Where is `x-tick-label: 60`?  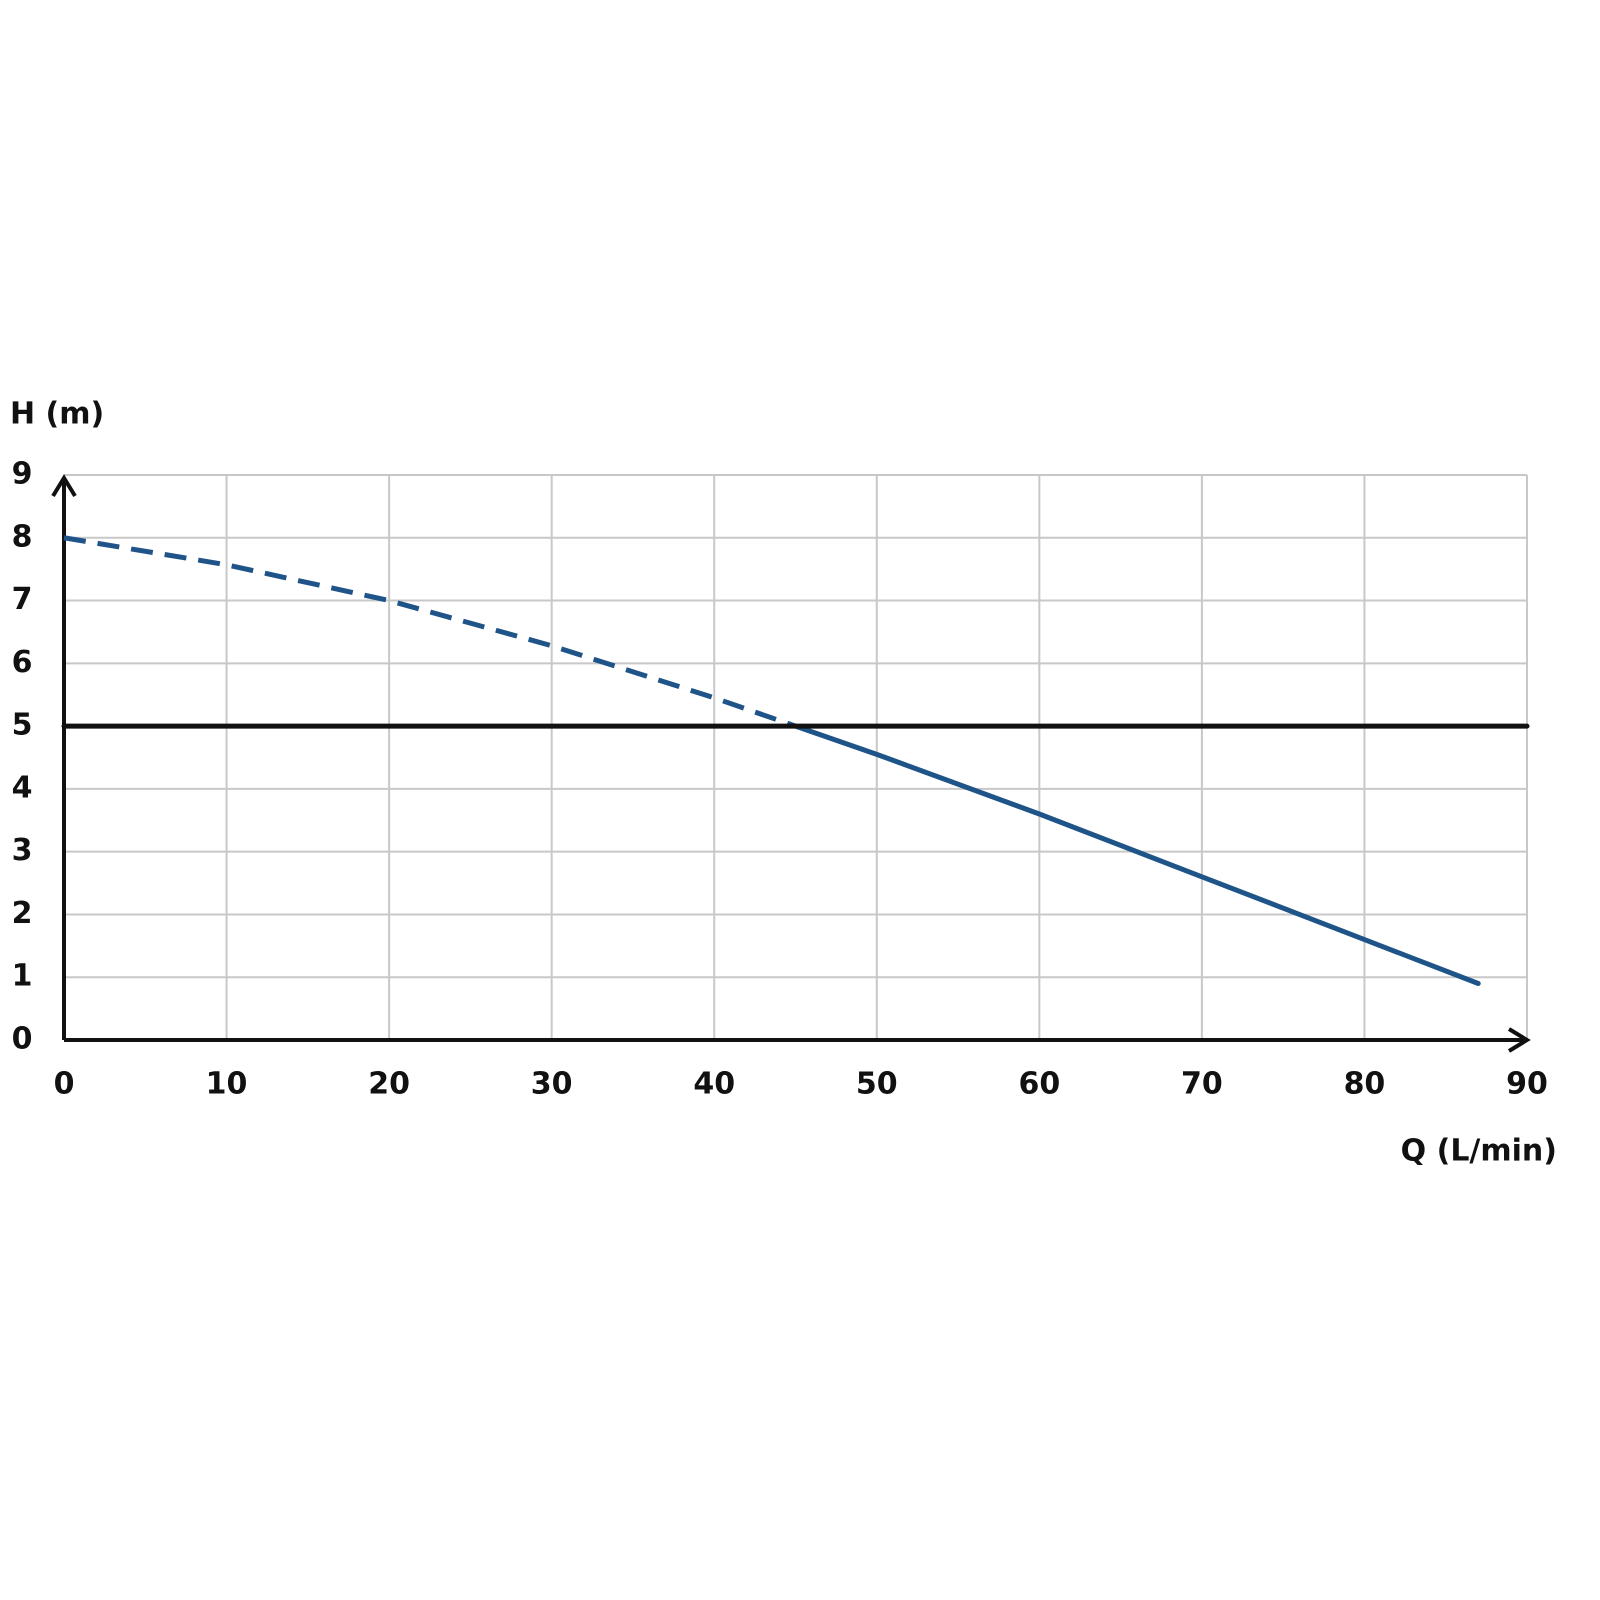 x-tick-label: 60 is located at coordinates (1039, 1084).